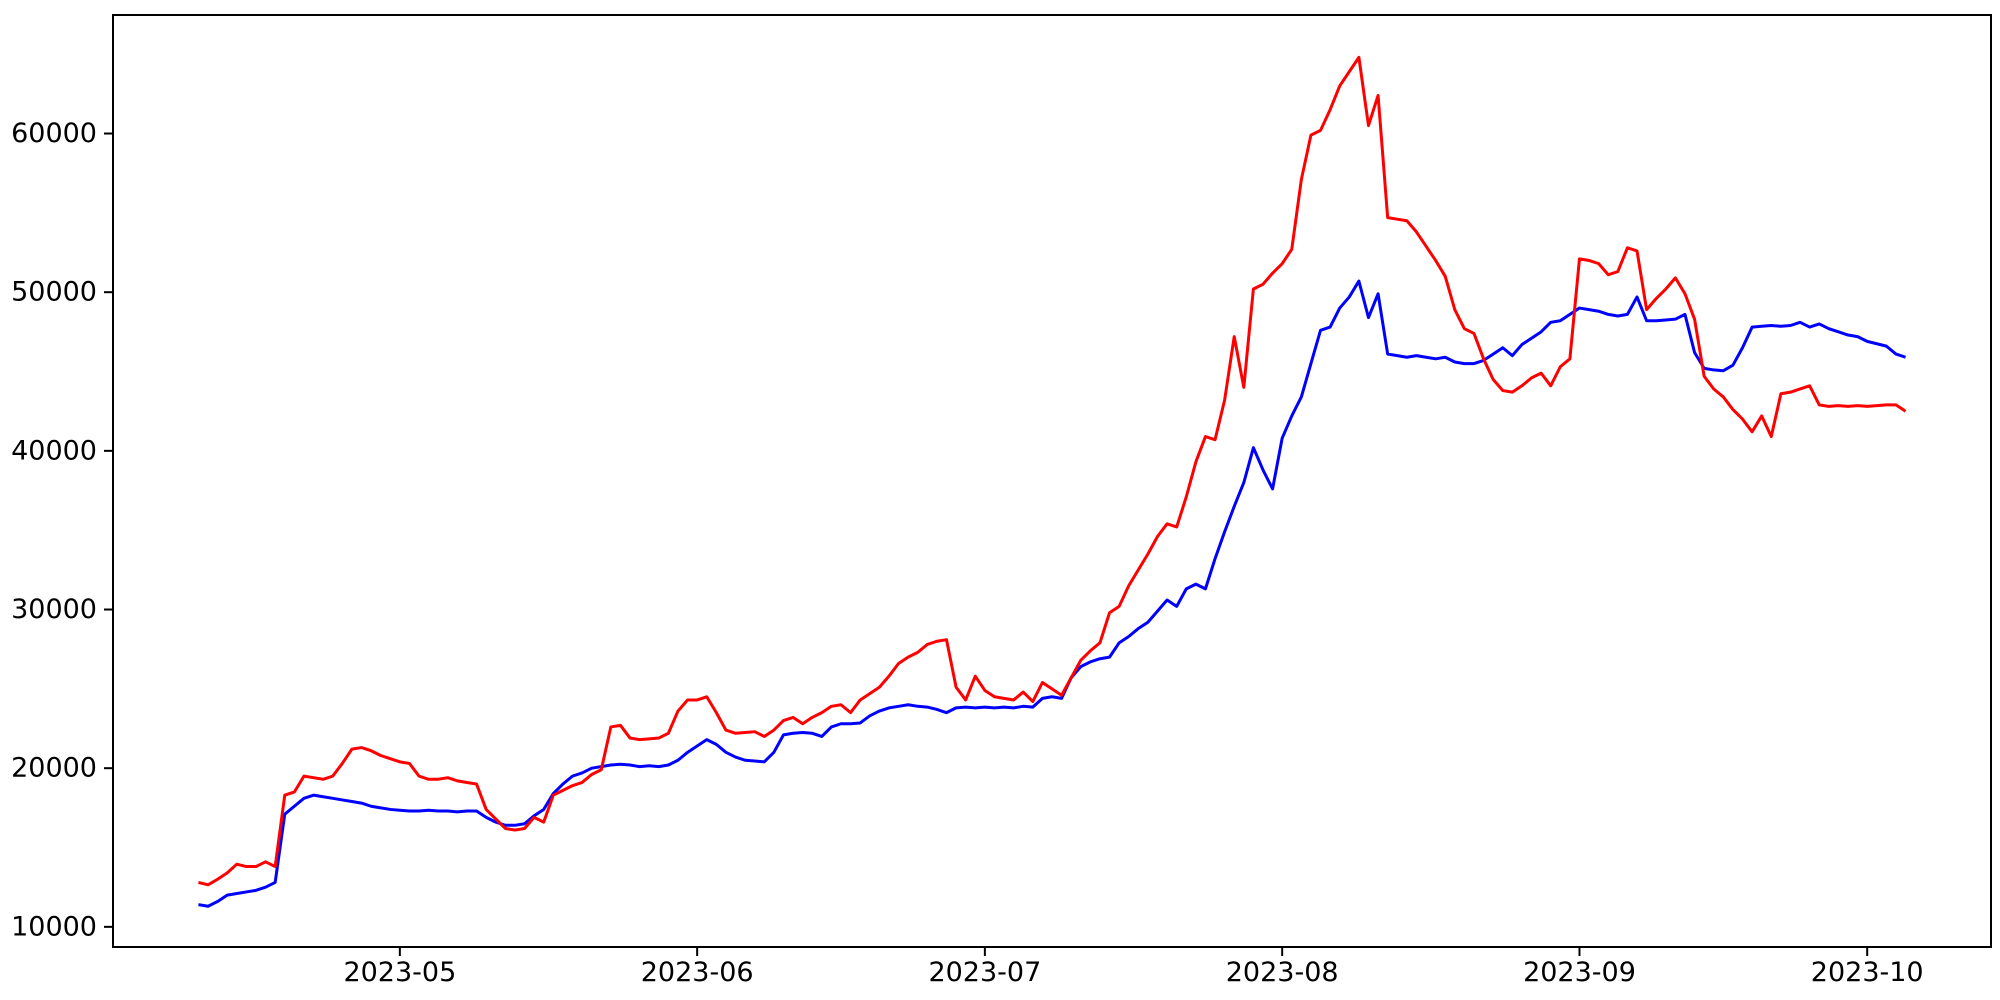  Describe the element at coordinates (54, 133) in the screenshot. I see `y-axis-tick-label: 60000` at that location.